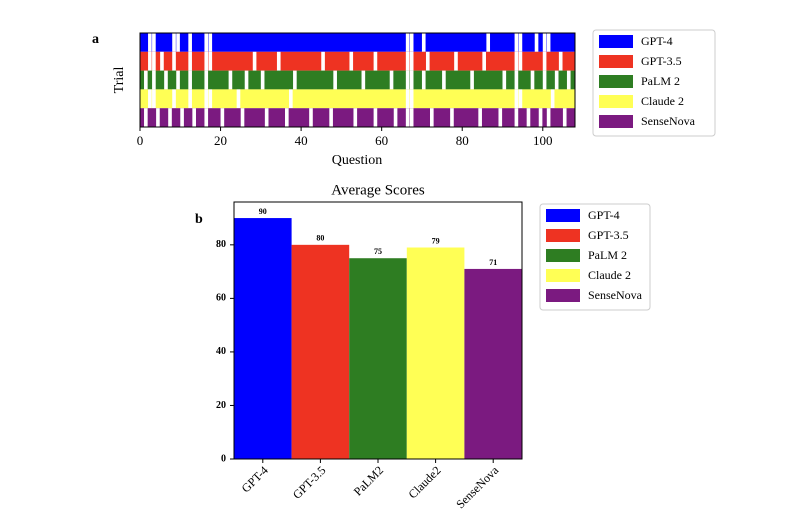  Describe the element at coordinates (301, 140) in the screenshot. I see `x-tick-label: 40` at that location.